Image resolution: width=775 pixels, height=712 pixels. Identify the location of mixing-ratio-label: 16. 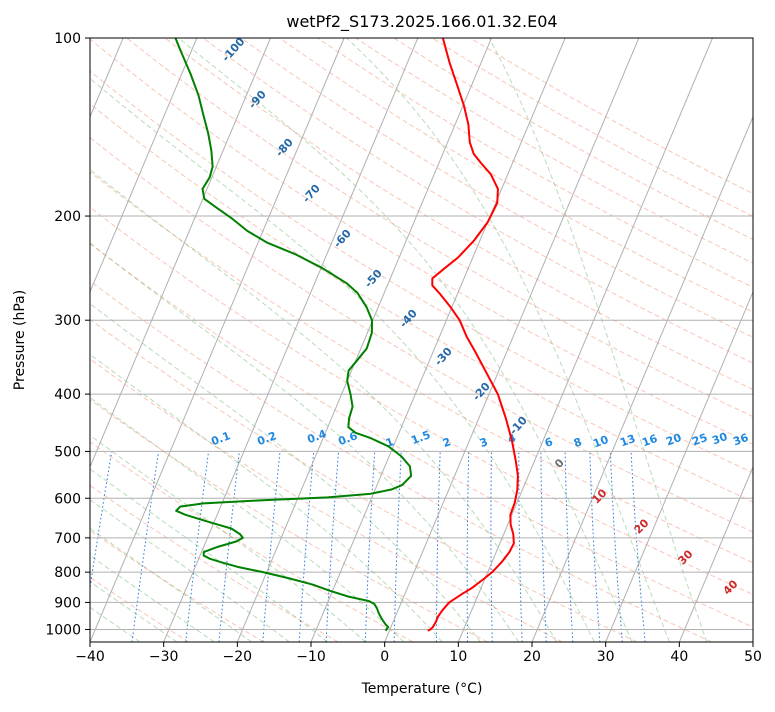
(649, 441).